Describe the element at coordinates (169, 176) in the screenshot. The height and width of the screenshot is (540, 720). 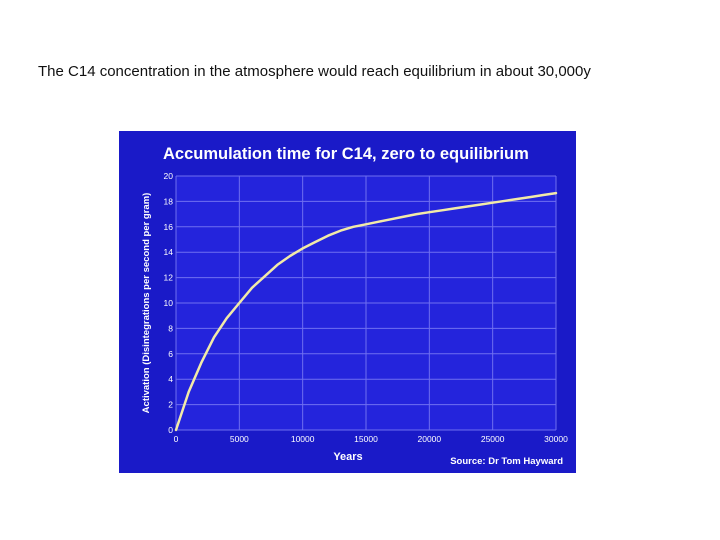
I see `y-tick-label: 20` at that location.